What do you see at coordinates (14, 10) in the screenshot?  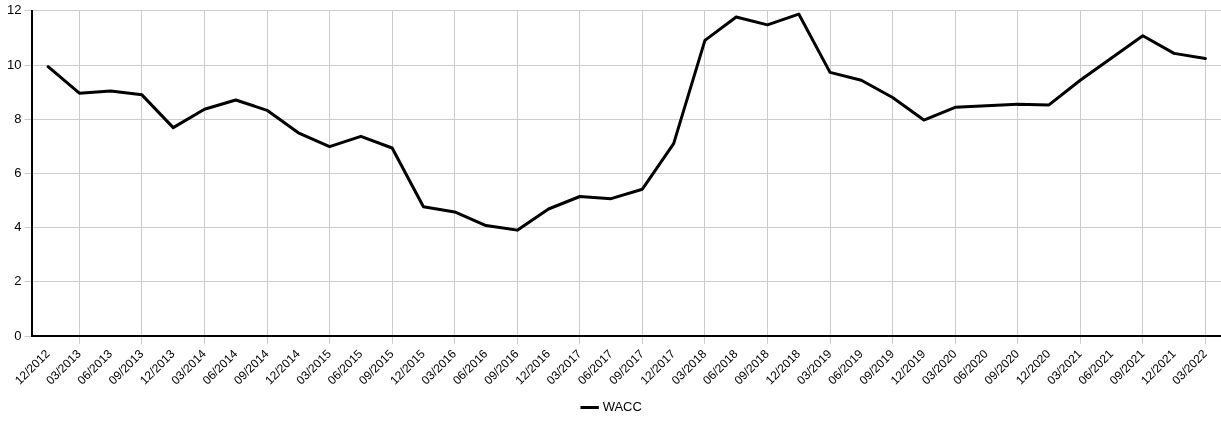 I see `y-tick-label: 12` at bounding box center [14, 10].